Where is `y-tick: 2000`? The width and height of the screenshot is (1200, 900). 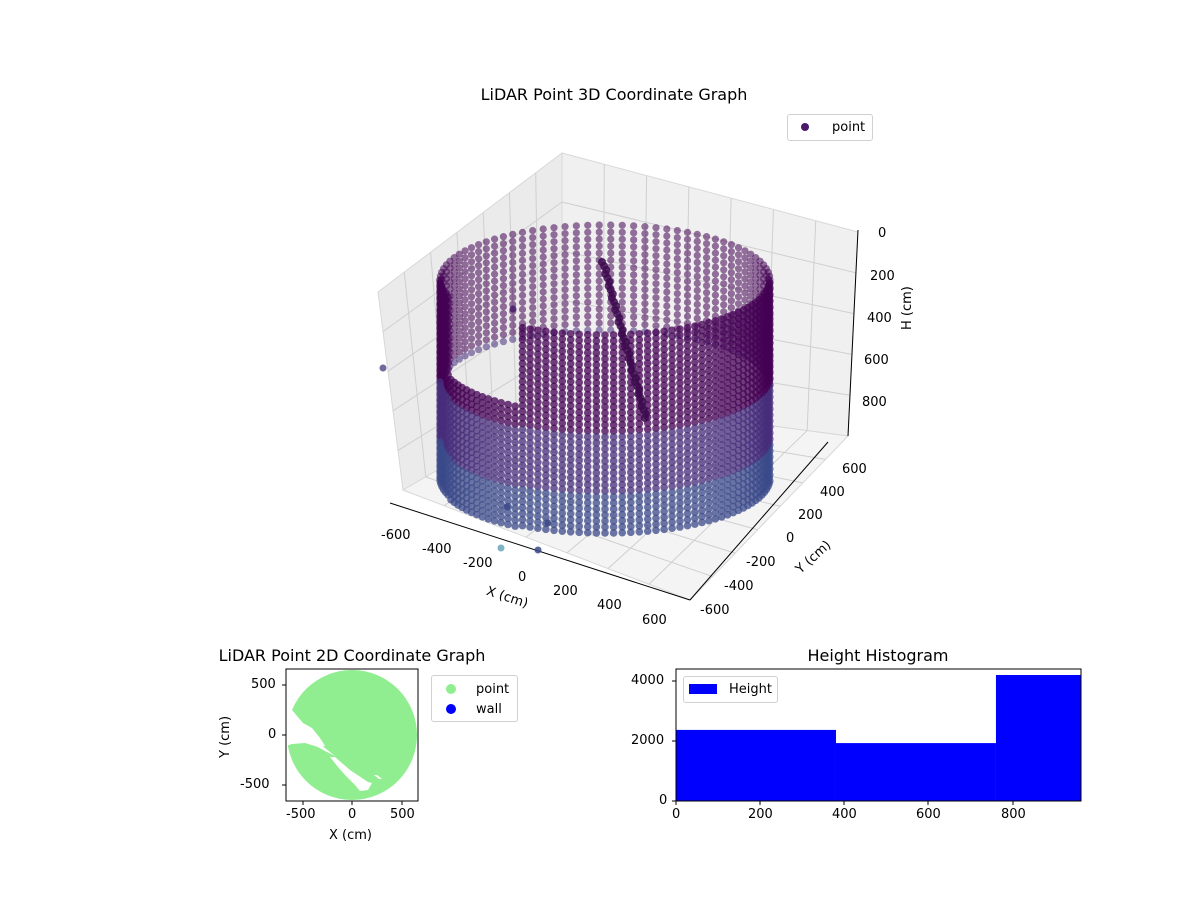 y-tick: 2000 is located at coordinates (648, 740).